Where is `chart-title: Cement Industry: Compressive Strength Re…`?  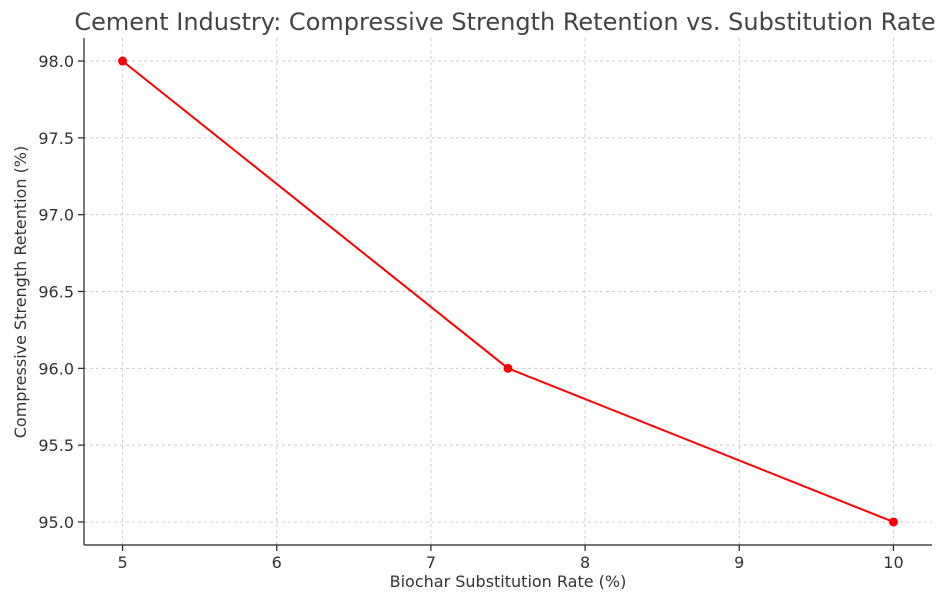
chart-title: Cement Industry: Compressive Strength Re… is located at coordinates (504, 22).